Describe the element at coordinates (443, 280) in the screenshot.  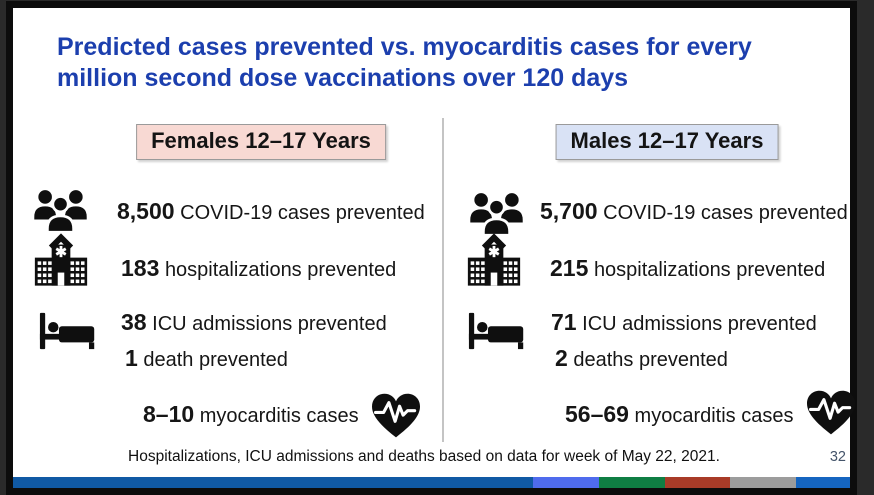
I see `column-divider` at that location.